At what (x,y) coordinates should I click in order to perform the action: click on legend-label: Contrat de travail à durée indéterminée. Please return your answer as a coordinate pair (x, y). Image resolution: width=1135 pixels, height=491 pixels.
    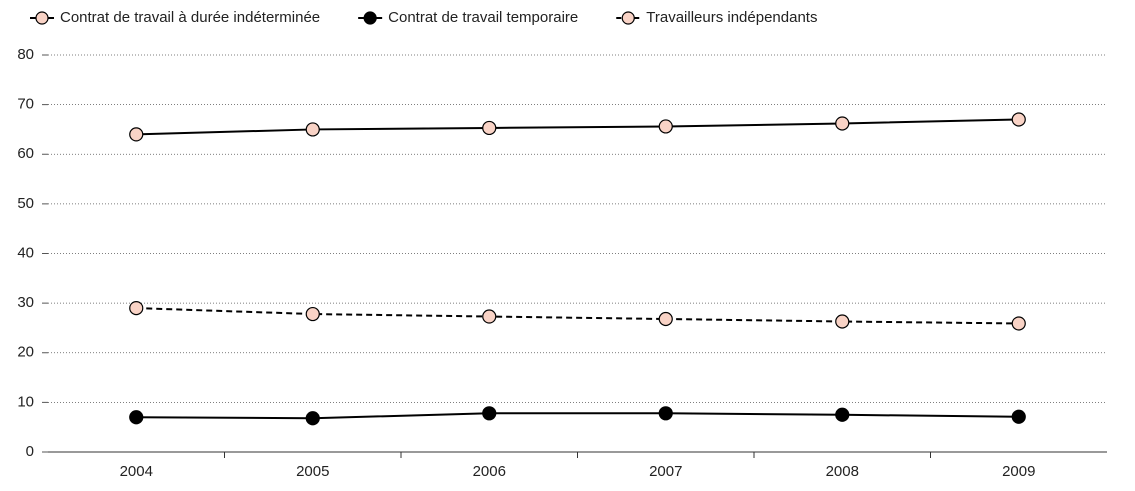
    Looking at the image, I should click on (190, 17).